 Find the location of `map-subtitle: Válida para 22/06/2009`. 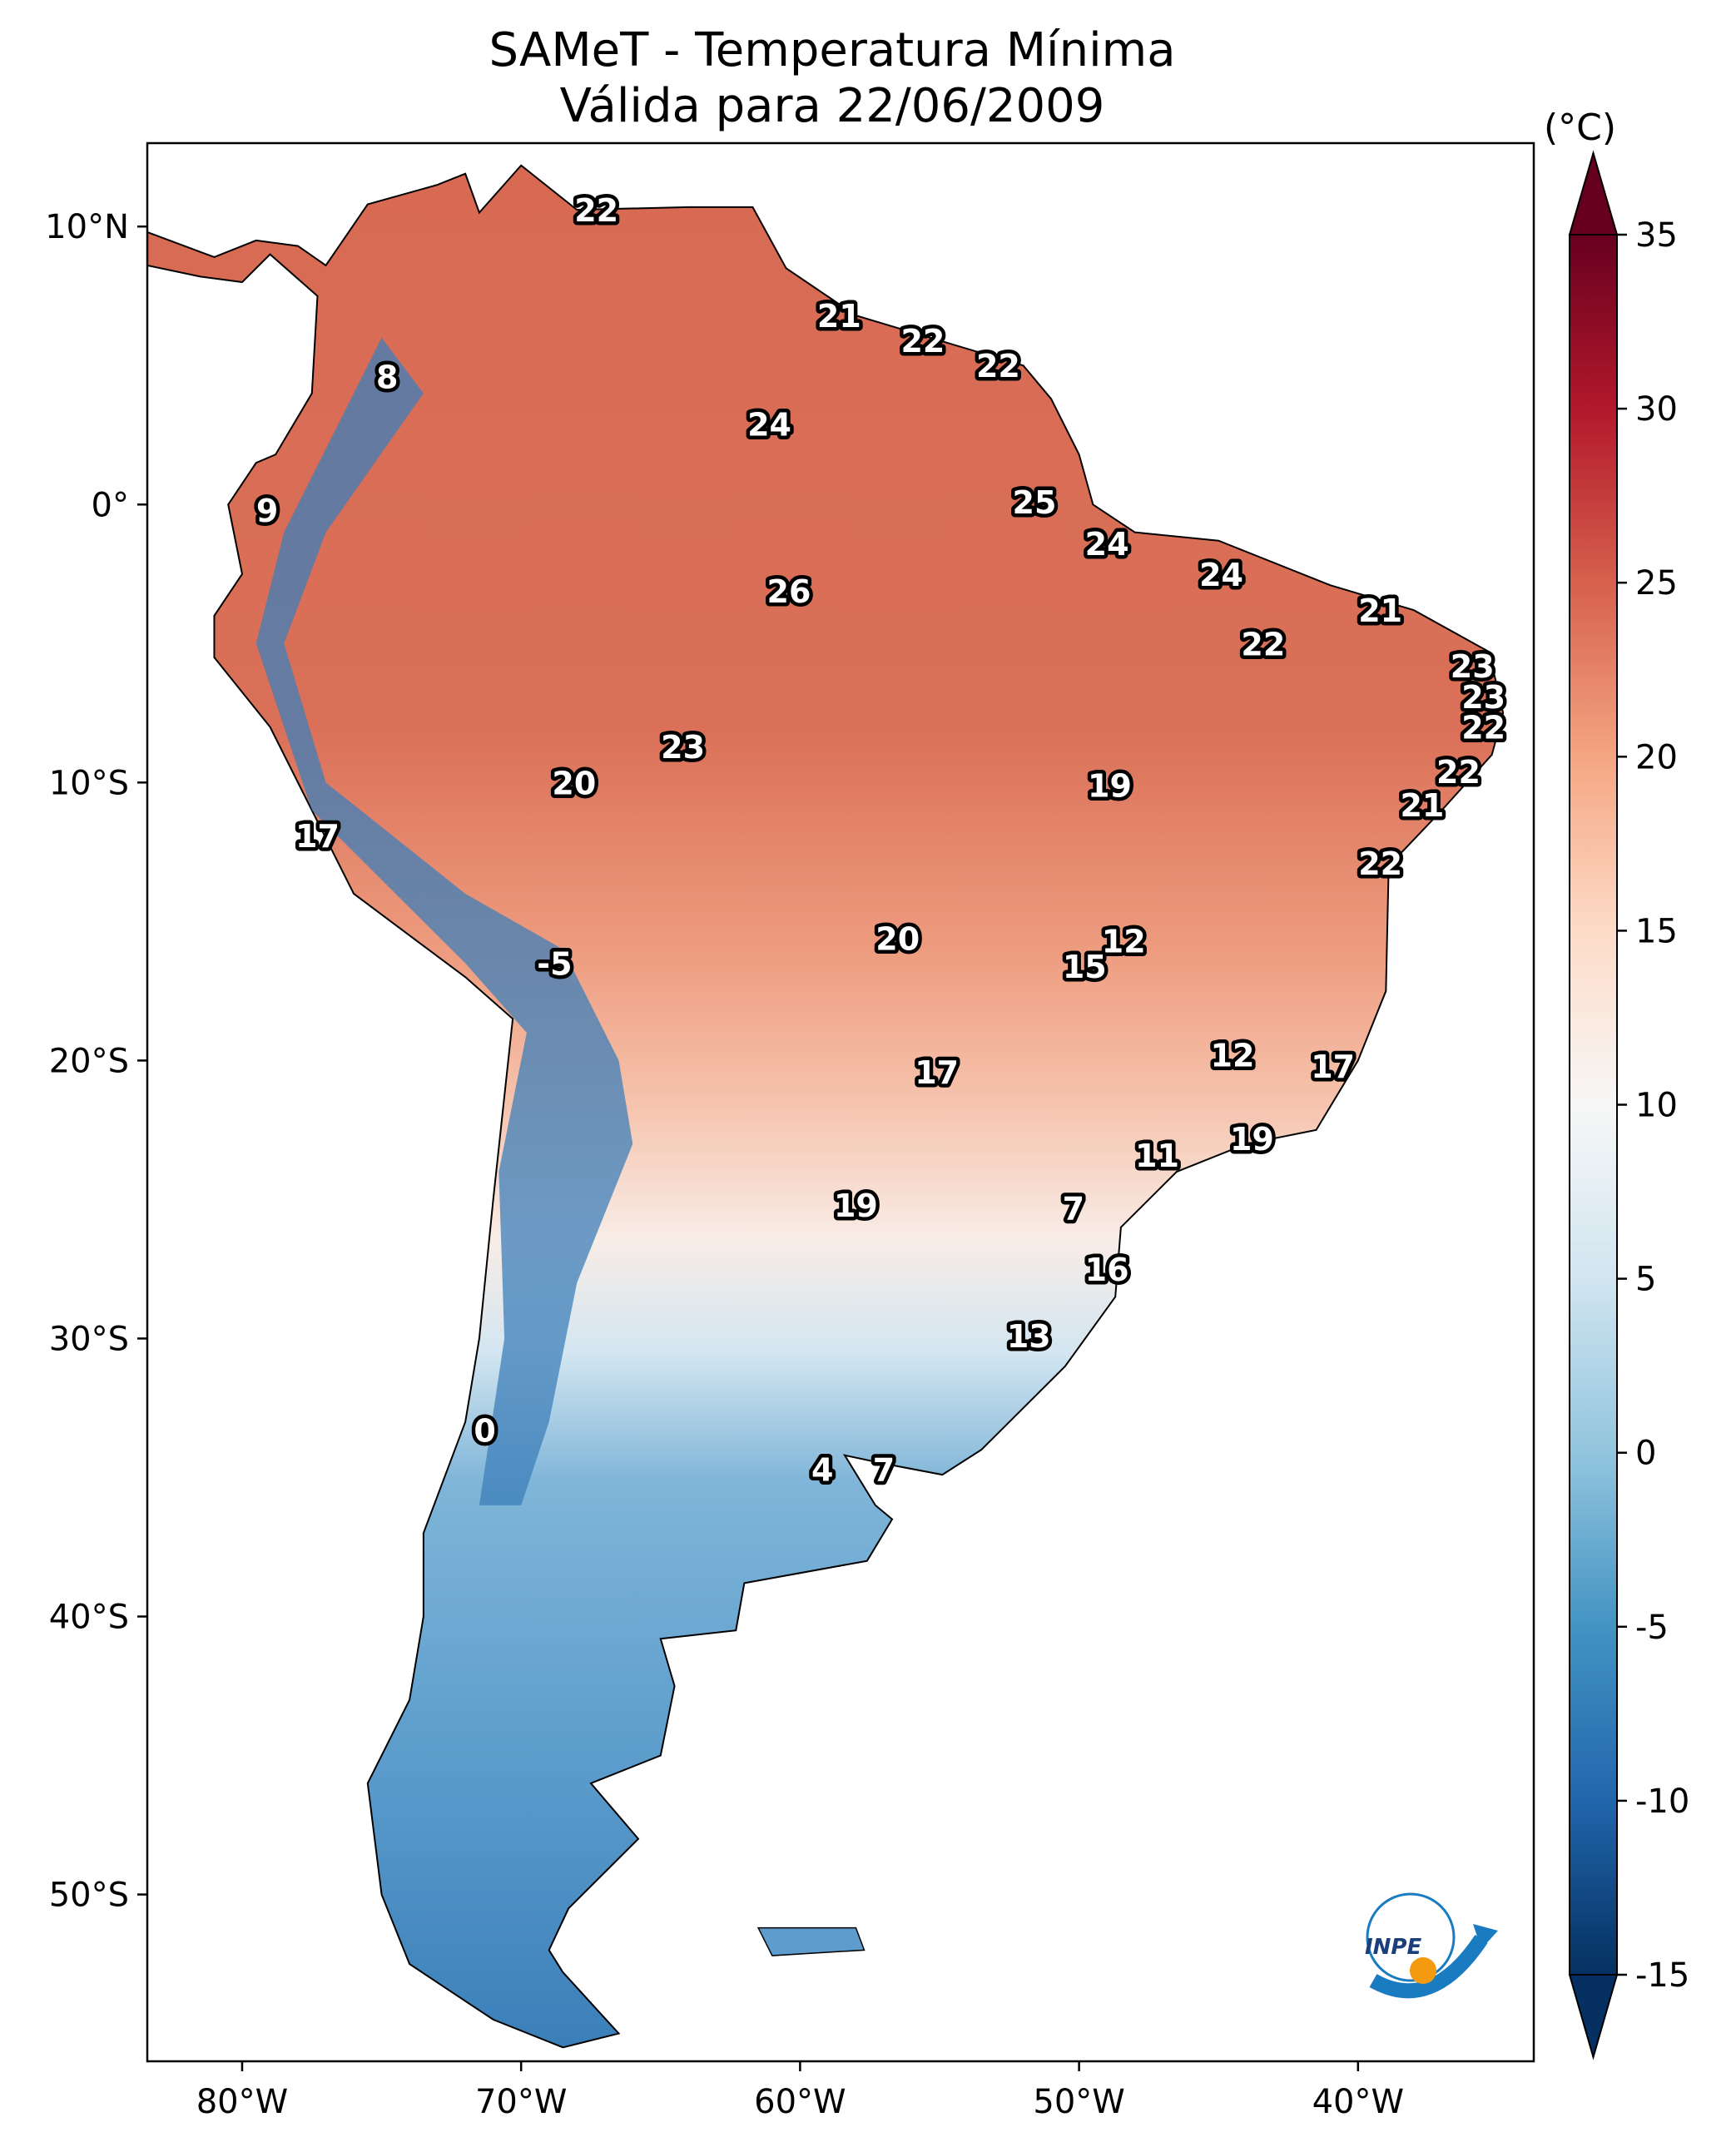

map-subtitle: Válida para 22/06/2009 is located at coordinates (832, 106).